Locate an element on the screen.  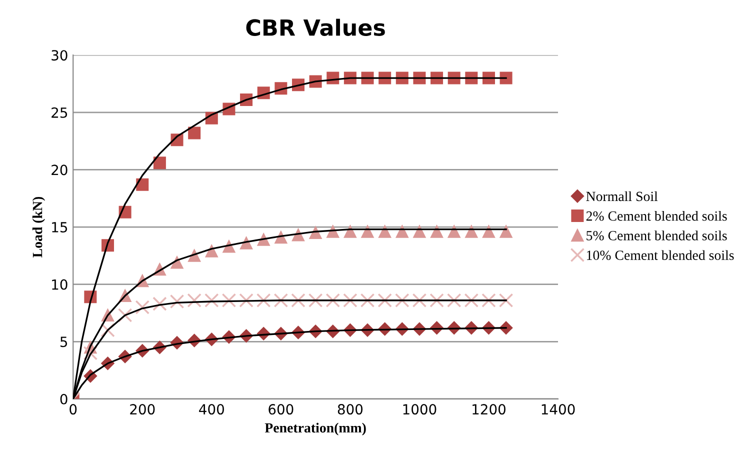
y-tick-label: 25 is located at coordinates (60, 112).